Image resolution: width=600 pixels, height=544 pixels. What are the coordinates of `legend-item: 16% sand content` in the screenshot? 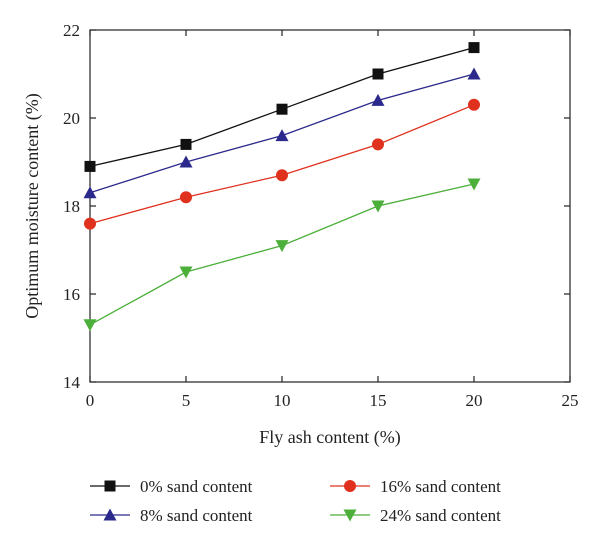 It's located at (415, 486).